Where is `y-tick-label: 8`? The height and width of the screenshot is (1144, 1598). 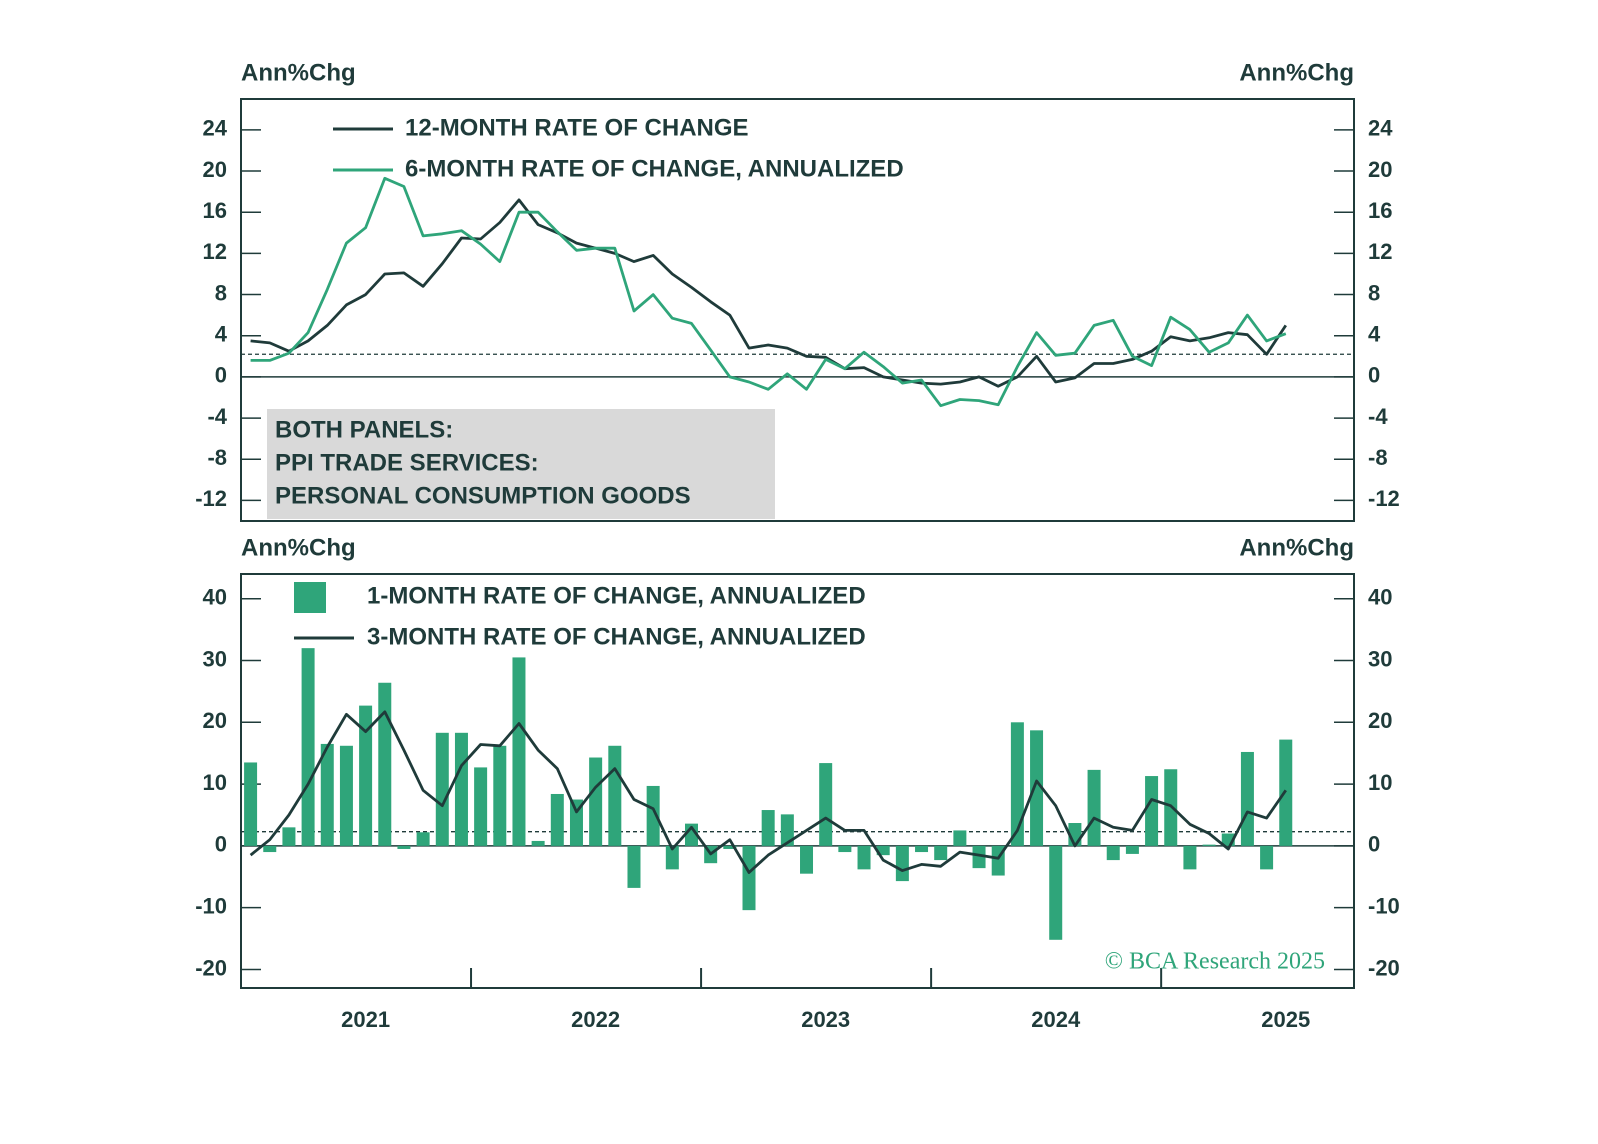
y-tick-label: 8 is located at coordinates (221, 292).